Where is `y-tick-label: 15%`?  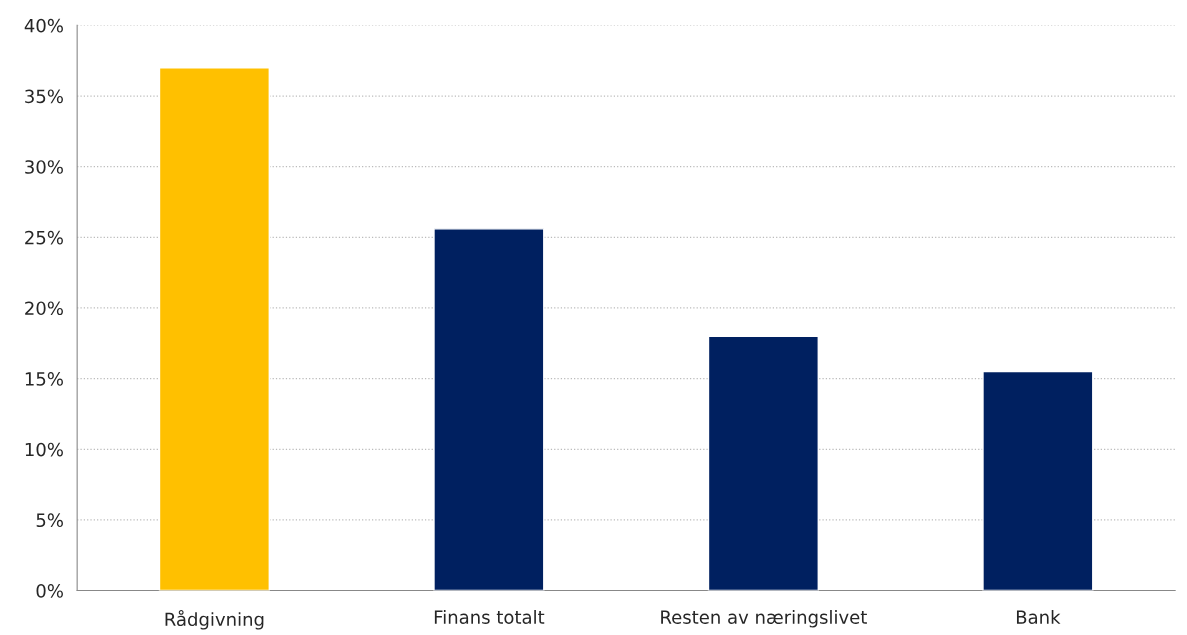
y-tick-label: 15% is located at coordinates (44, 379).